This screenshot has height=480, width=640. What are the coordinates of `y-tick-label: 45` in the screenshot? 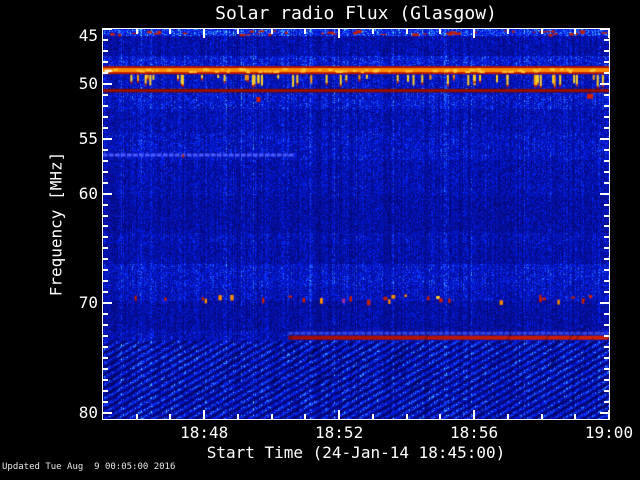 It's located at (88, 35).